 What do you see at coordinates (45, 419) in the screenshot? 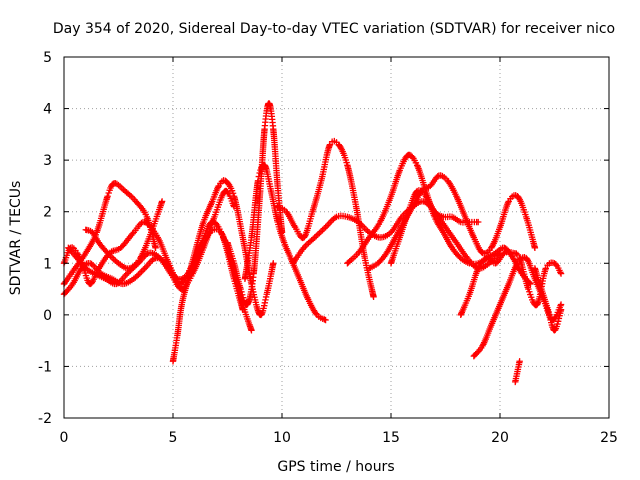
I see `y-tick-label: -2` at bounding box center [45, 419].